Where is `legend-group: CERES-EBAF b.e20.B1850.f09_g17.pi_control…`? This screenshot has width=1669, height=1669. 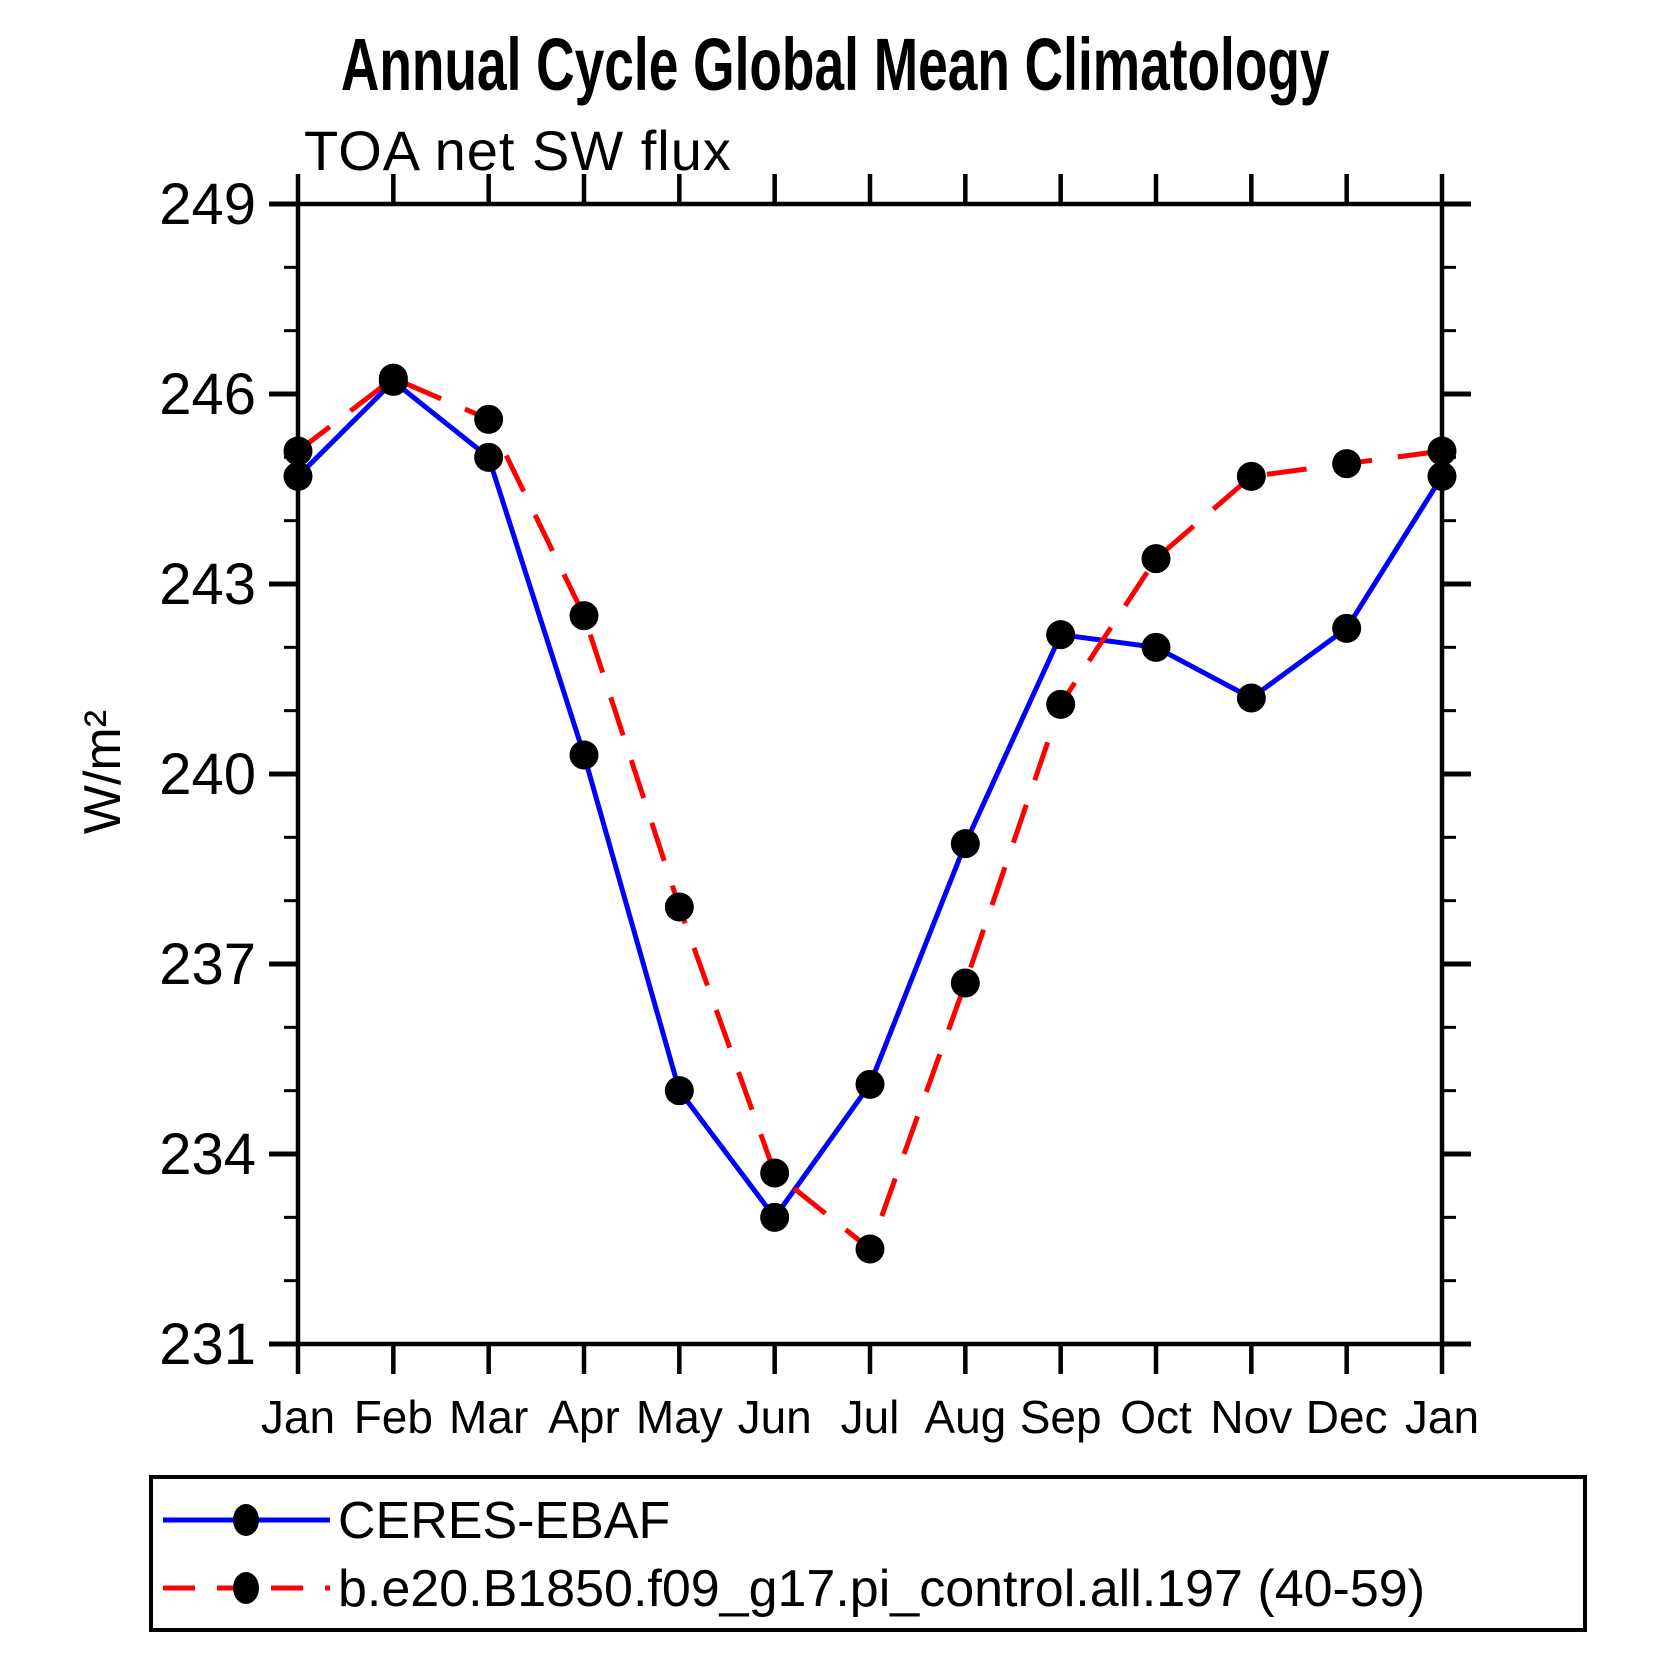
legend-group: CERES-EBAF b.e20.B1850.f09_g17.pi_control… is located at coordinates (868, 1553).